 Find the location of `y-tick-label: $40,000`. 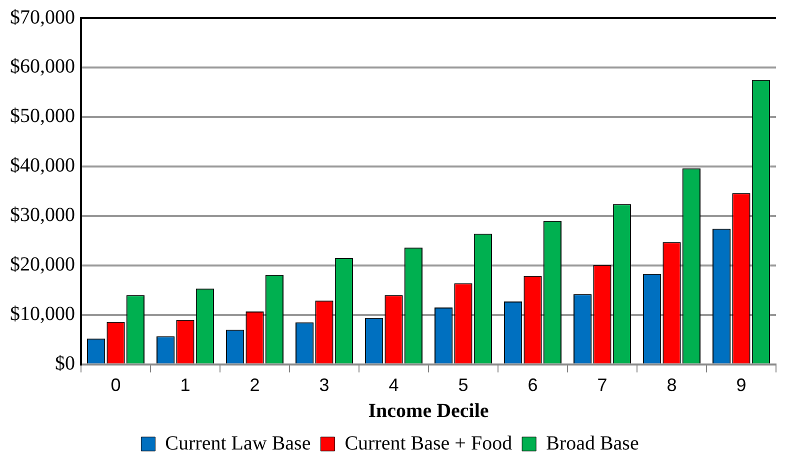

y-tick-label: $40,000 is located at coordinates (42, 165).